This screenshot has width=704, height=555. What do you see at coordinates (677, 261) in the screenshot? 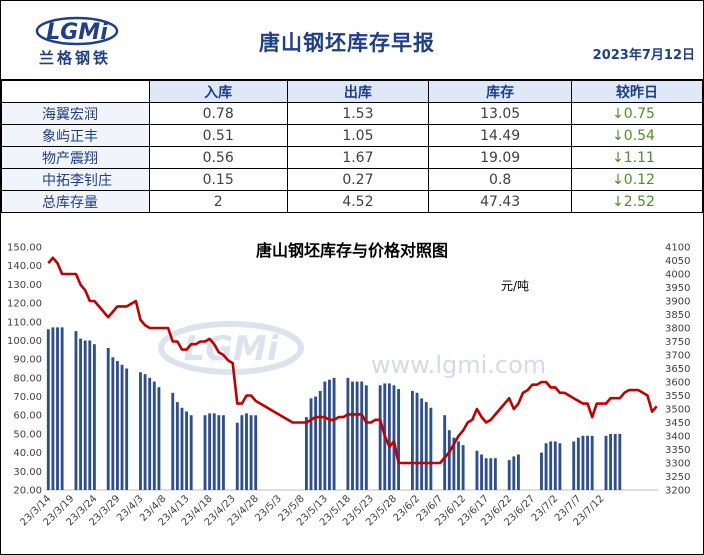
I see `right-axis-tick-label: 4050` at bounding box center [677, 261].